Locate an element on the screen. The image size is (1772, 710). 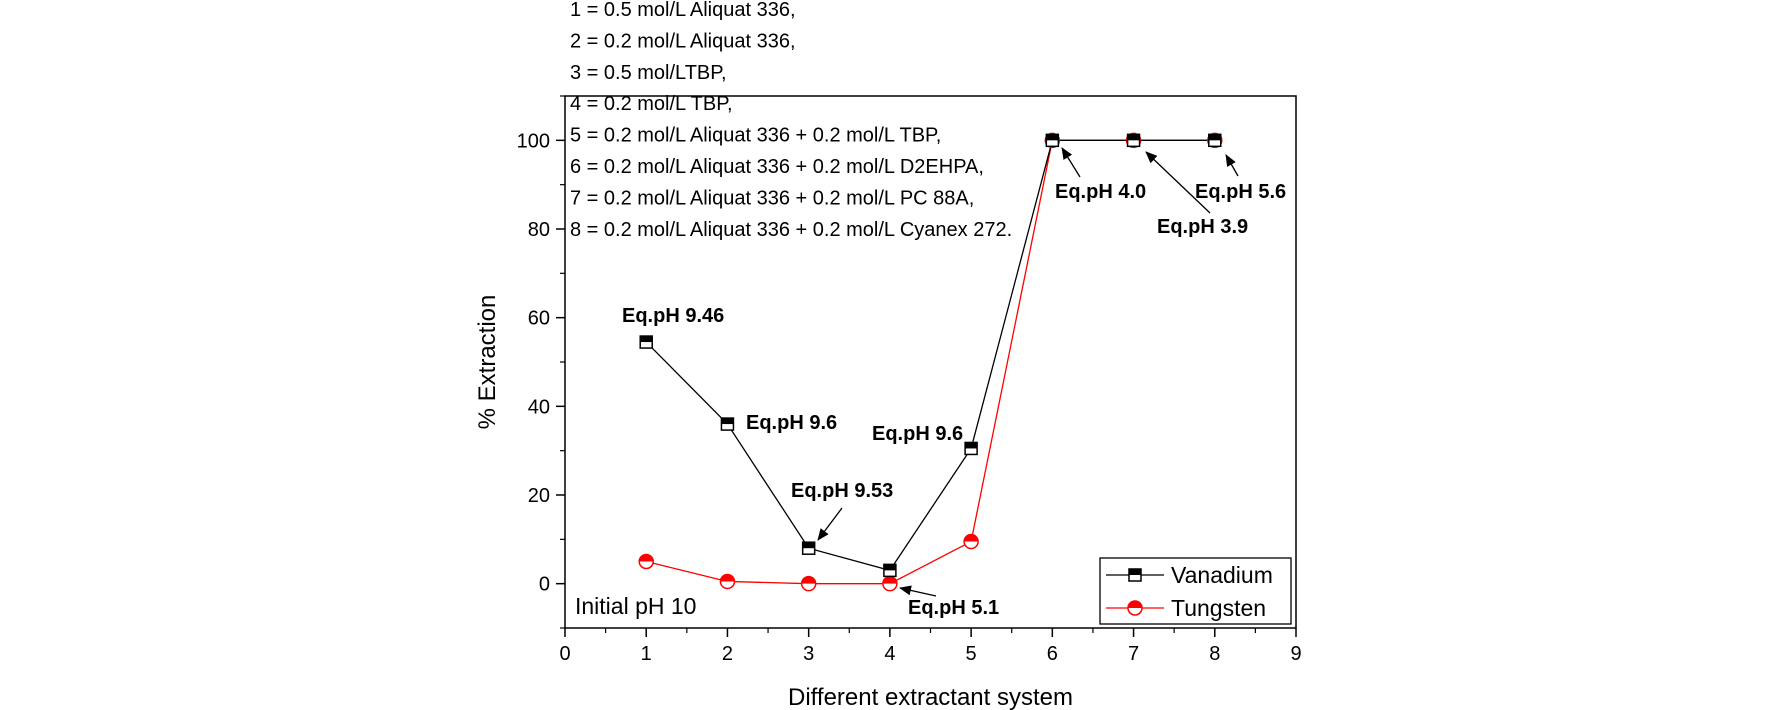
legend-group: Vanadium Tungsten is located at coordinates (1195, 591).